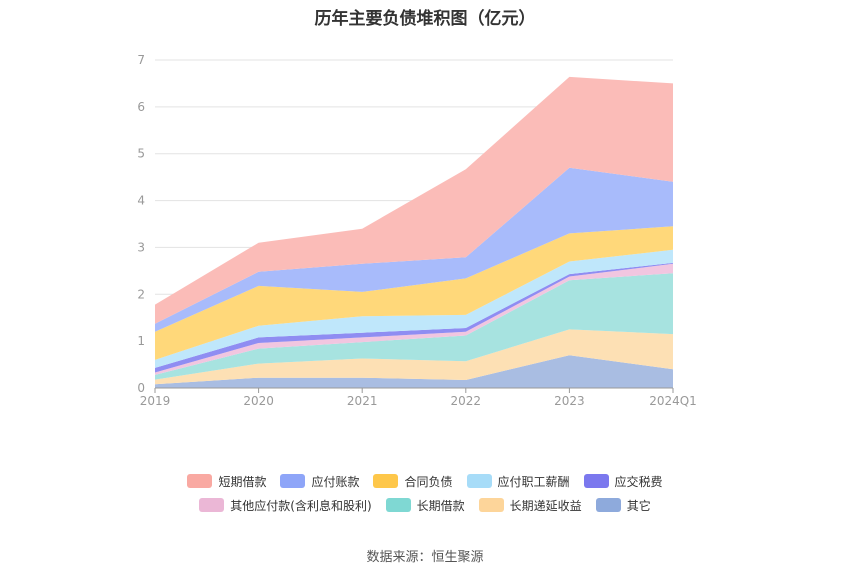  Describe the element at coordinates (428, 481) in the screenshot. I see `legend-label: 合同负债` at that location.